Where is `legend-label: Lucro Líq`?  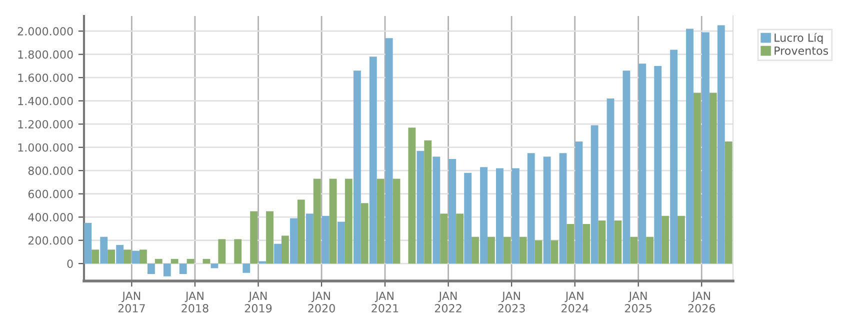
legend-label: Lucro Líq is located at coordinates (798, 38).